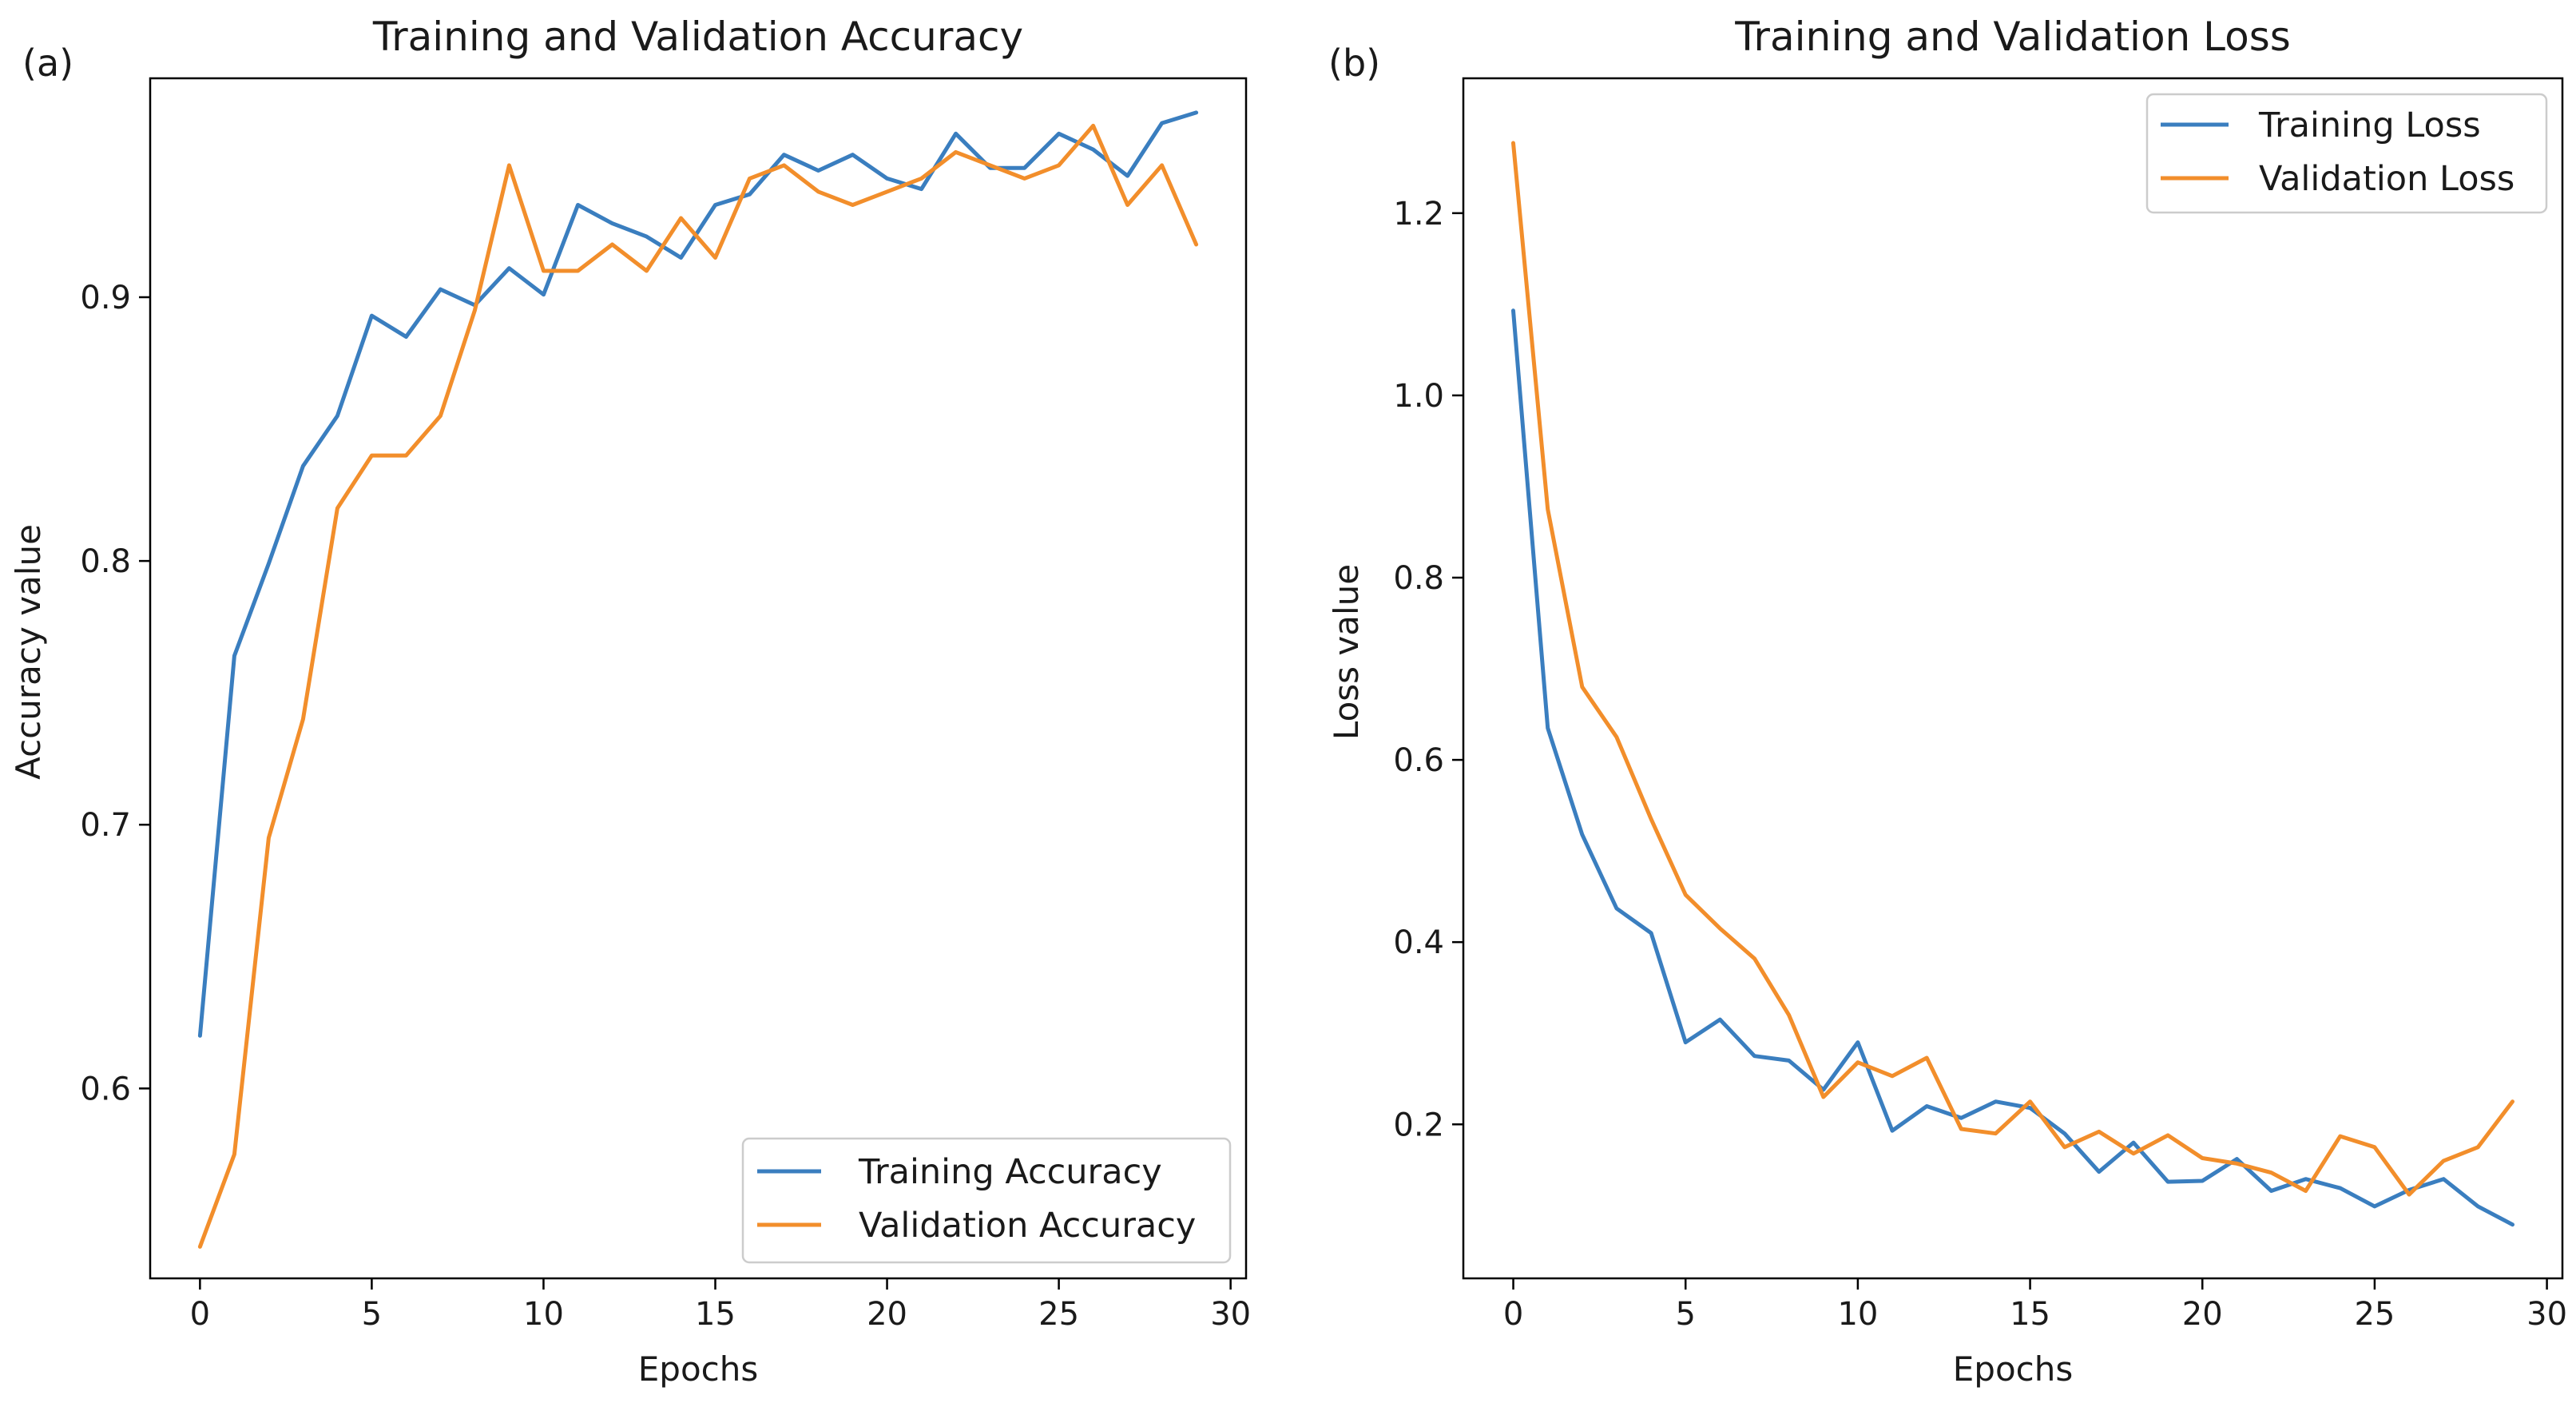  What do you see at coordinates (1857, 1314) in the screenshot?
I see `loss-x-tick-label-2: 10` at bounding box center [1857, 1314].